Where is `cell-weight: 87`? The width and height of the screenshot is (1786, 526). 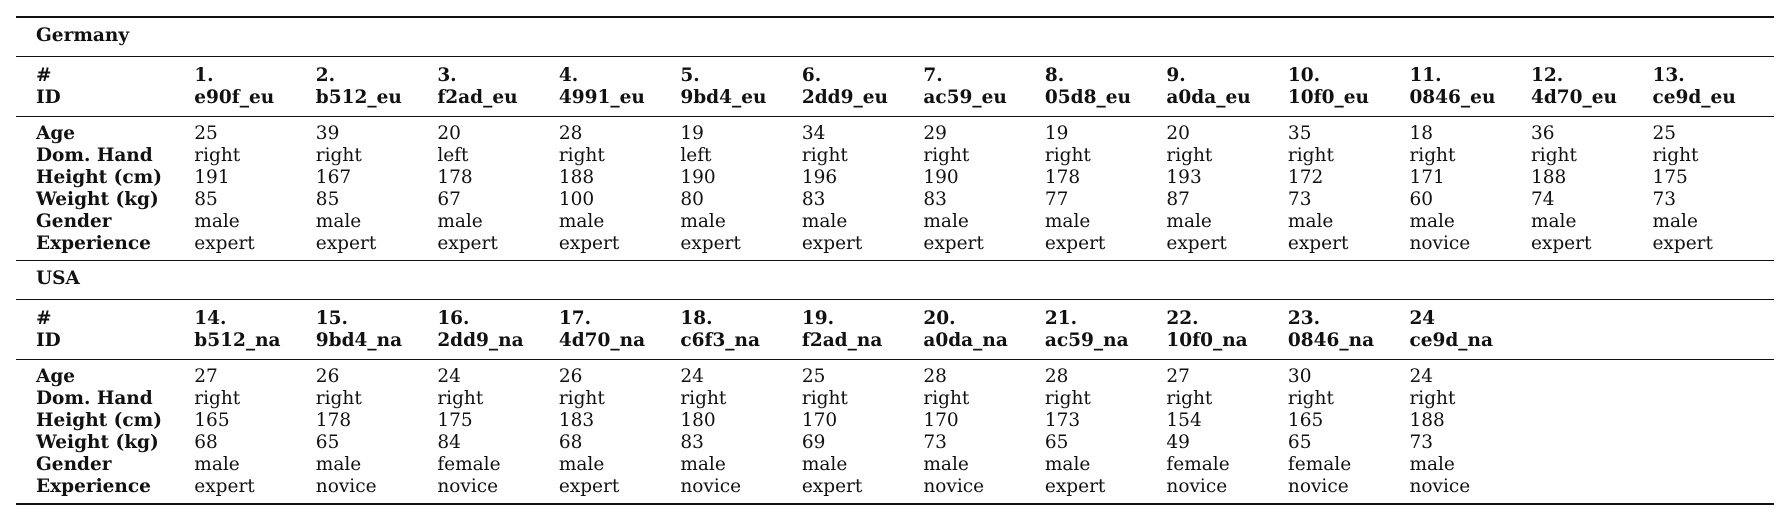
cell-weight: 87 is located at coordinates (1178, 199).